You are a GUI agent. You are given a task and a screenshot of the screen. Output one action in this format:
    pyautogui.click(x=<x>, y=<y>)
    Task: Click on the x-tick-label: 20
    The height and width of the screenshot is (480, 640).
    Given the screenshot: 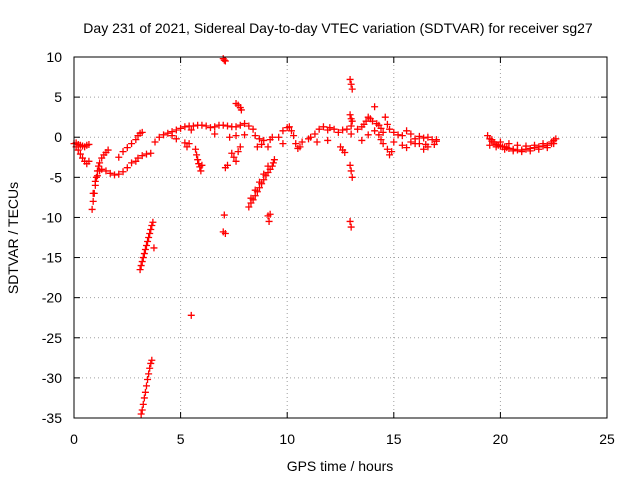 What is the action you would take?
    pyautogui.click(x=501, y=439)
    